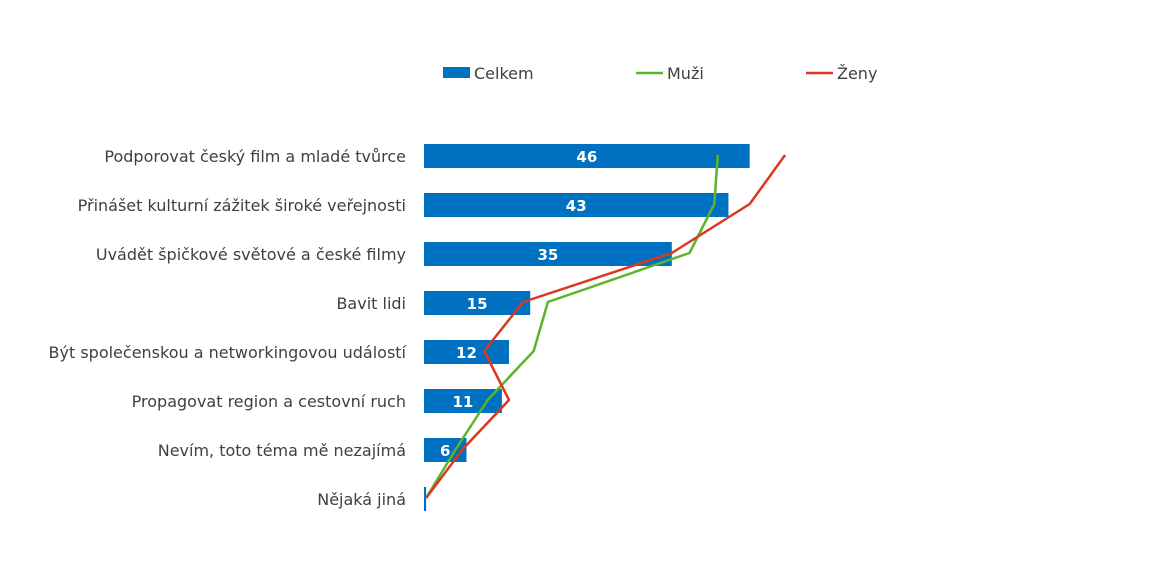 Image resolution: width=1156 pixels, height=568 pixels. I want to click on category-label: Bavit lidi, so click(371, 303).